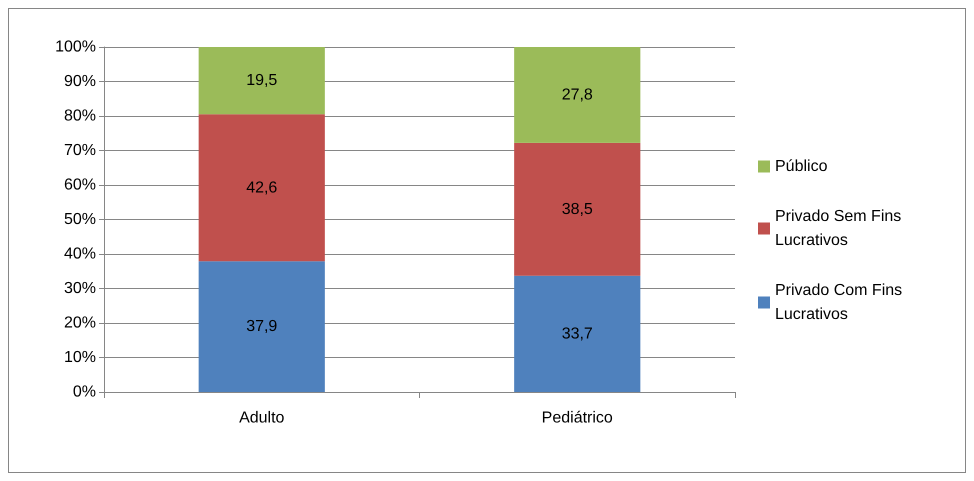 This screenshot has height=481, width=974. What do you see at coordinates (80, 150) in the screenshot?
I see `y-tick-label: 70%` at bounding box center [80, 150].